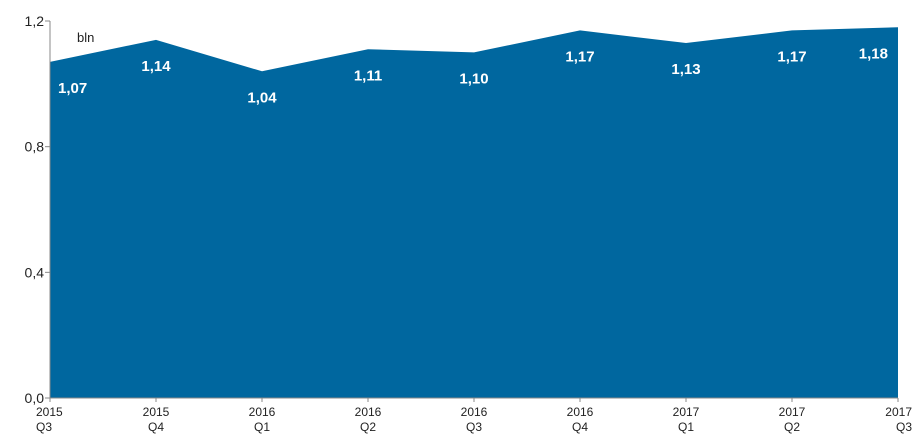 This screenshot has height=436, width=915. What do you see at coordinates (72, 88) in the screenshot?
I see `data-label: 1,07` at bounding box center [72, 88].